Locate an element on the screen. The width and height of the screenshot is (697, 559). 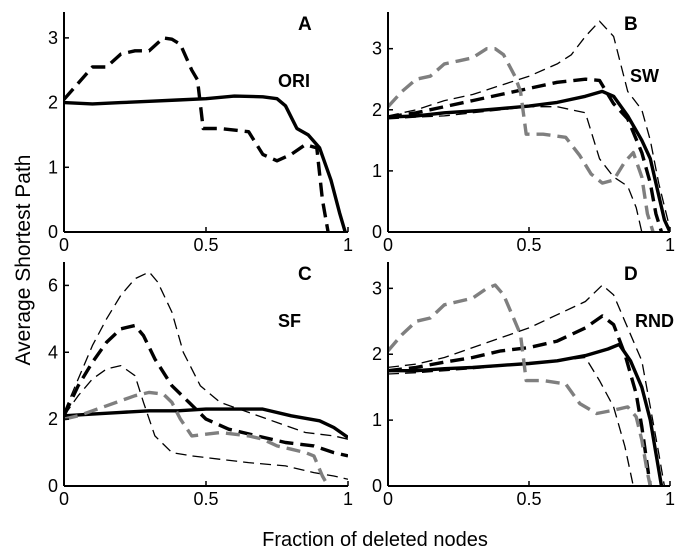
x-tick-label-d: 0 is located at coordinates (388, 499).